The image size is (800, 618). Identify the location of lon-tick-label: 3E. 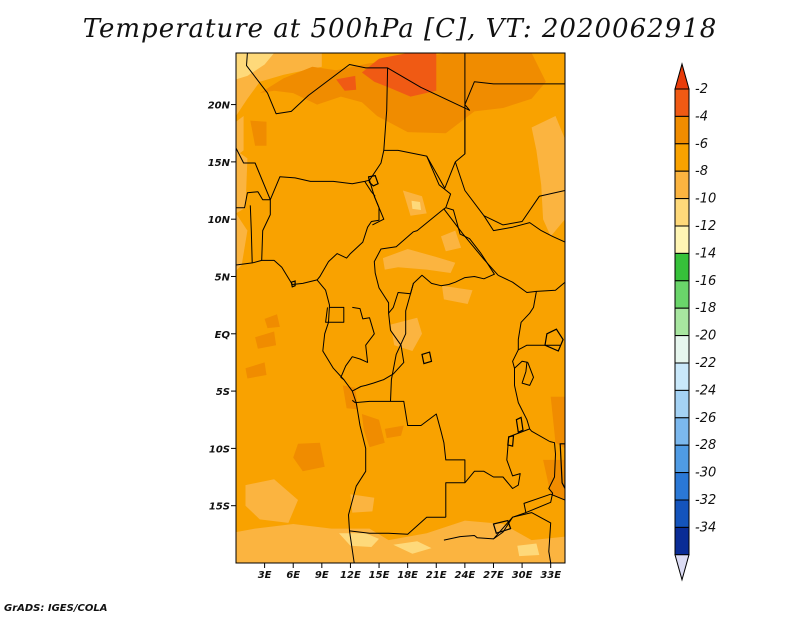
(265, 575).